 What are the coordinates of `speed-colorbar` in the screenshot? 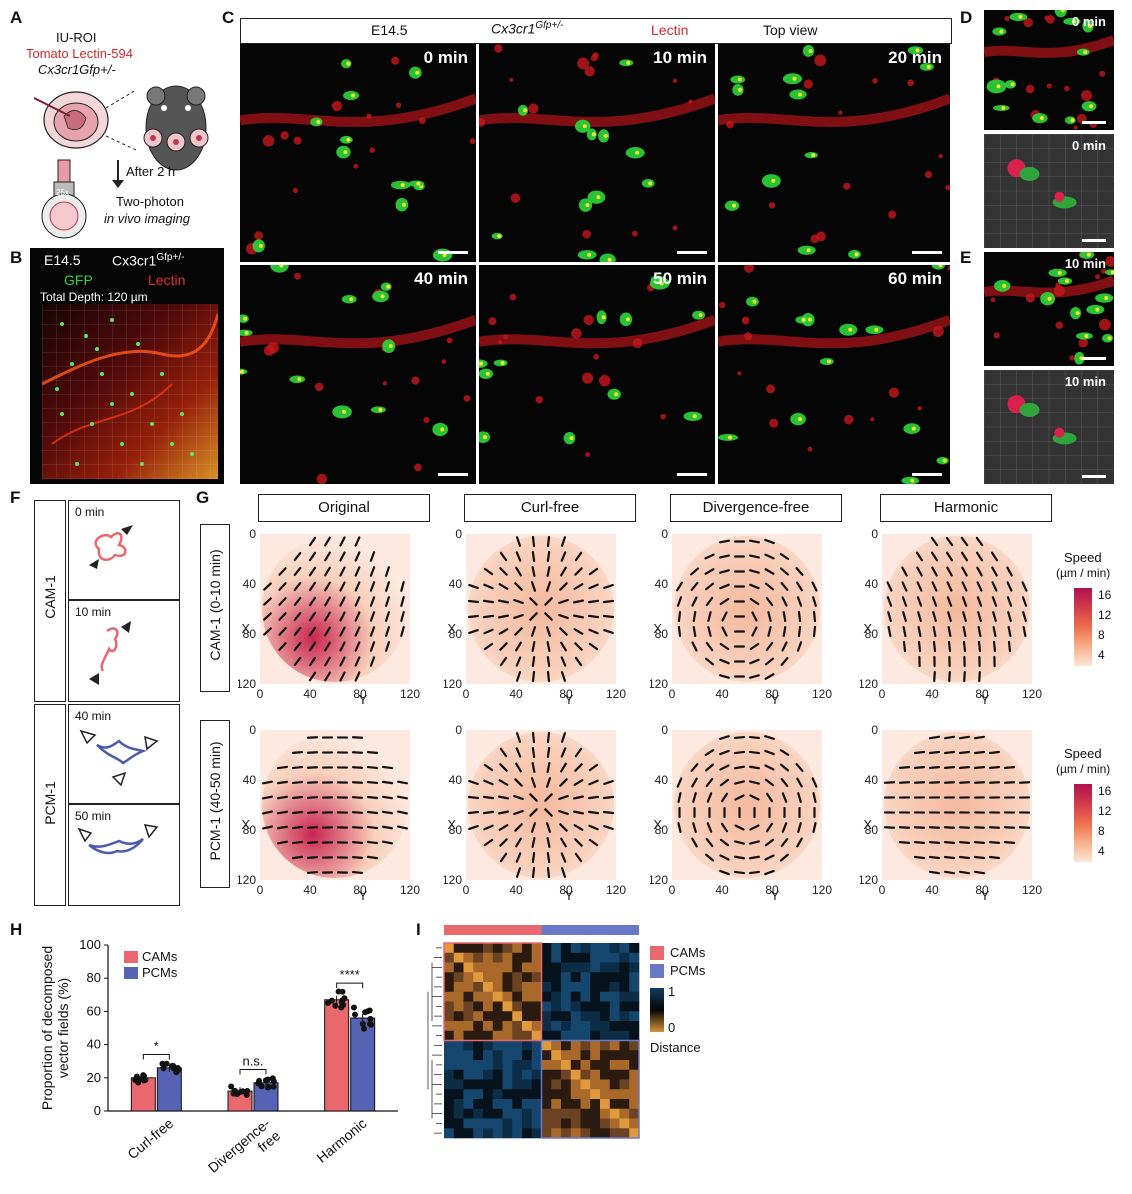 It's located at (1083, 627).